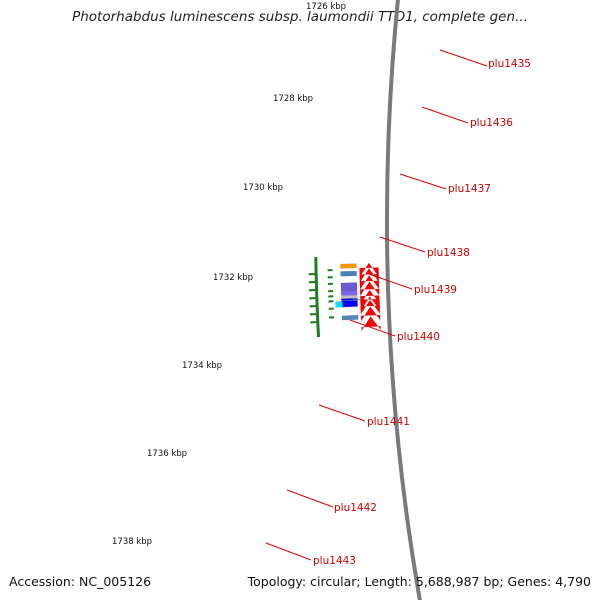  Describe the element at coordinates (326, 7) in the screenshot. I see `scale-tick-label: 1726 kbp` at that location.